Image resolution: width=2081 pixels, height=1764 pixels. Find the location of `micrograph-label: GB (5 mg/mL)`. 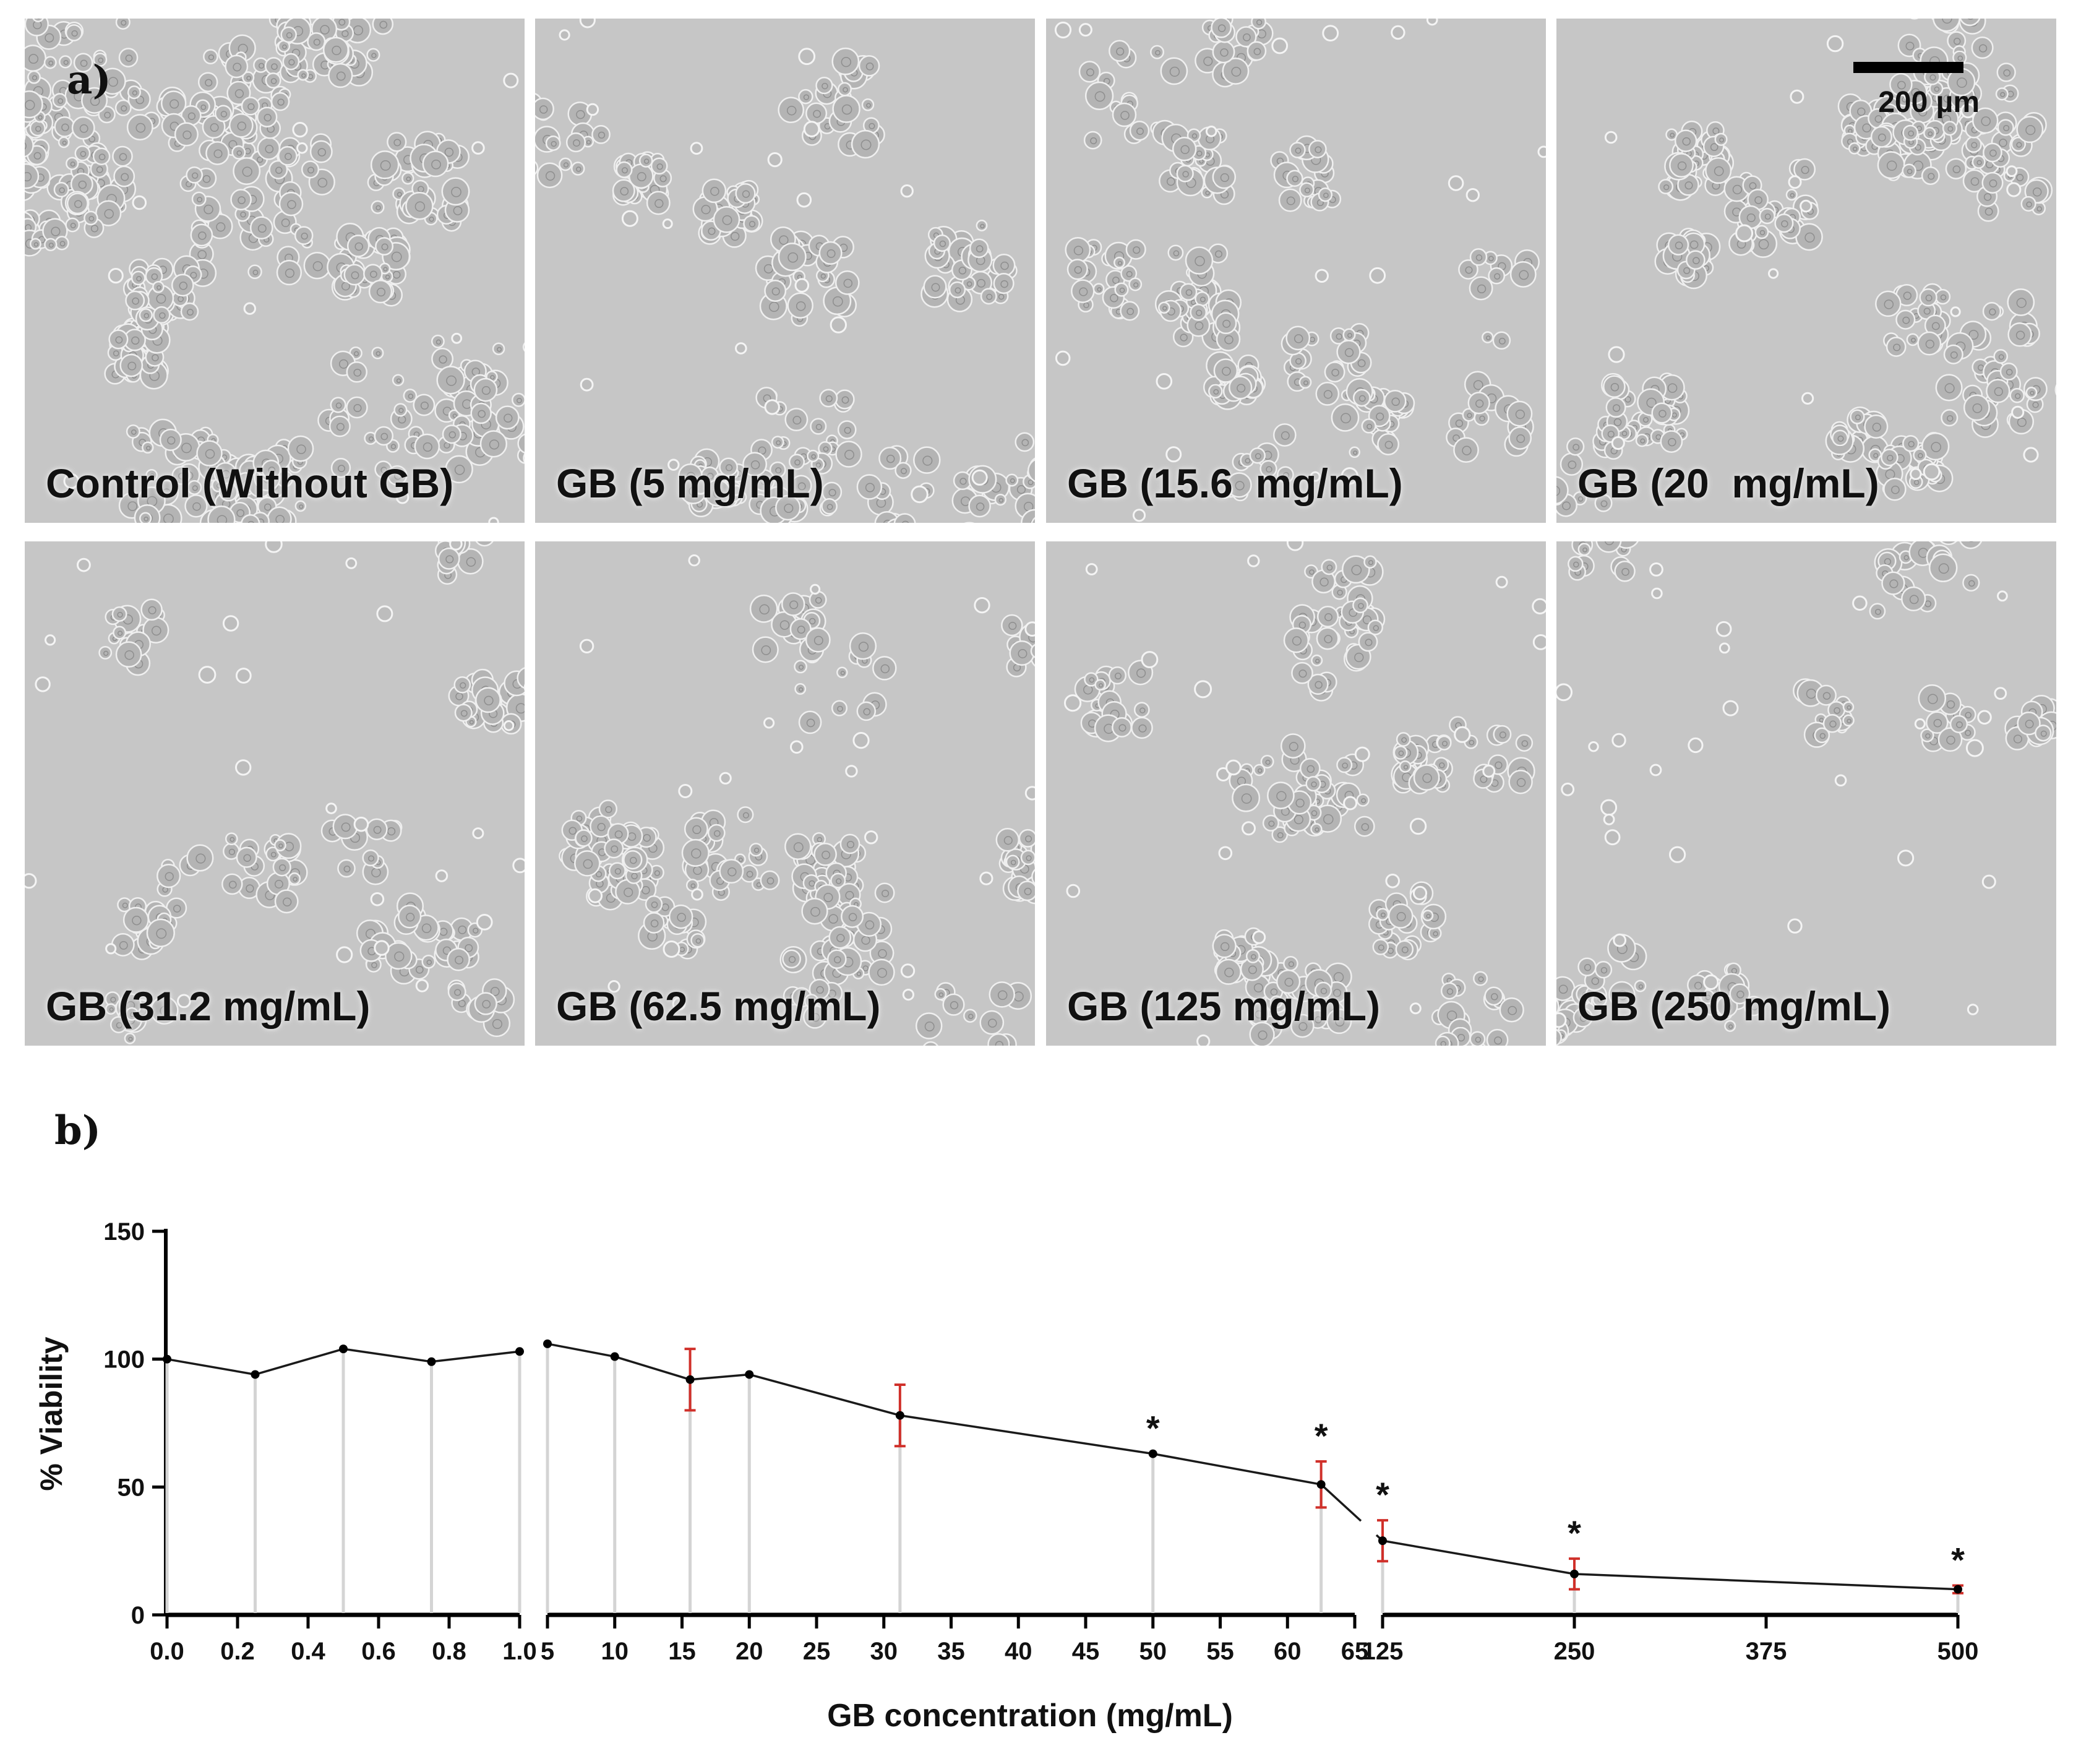

micrograph-label: GB (5 mg/mL) is located at coordinates (690, 483).